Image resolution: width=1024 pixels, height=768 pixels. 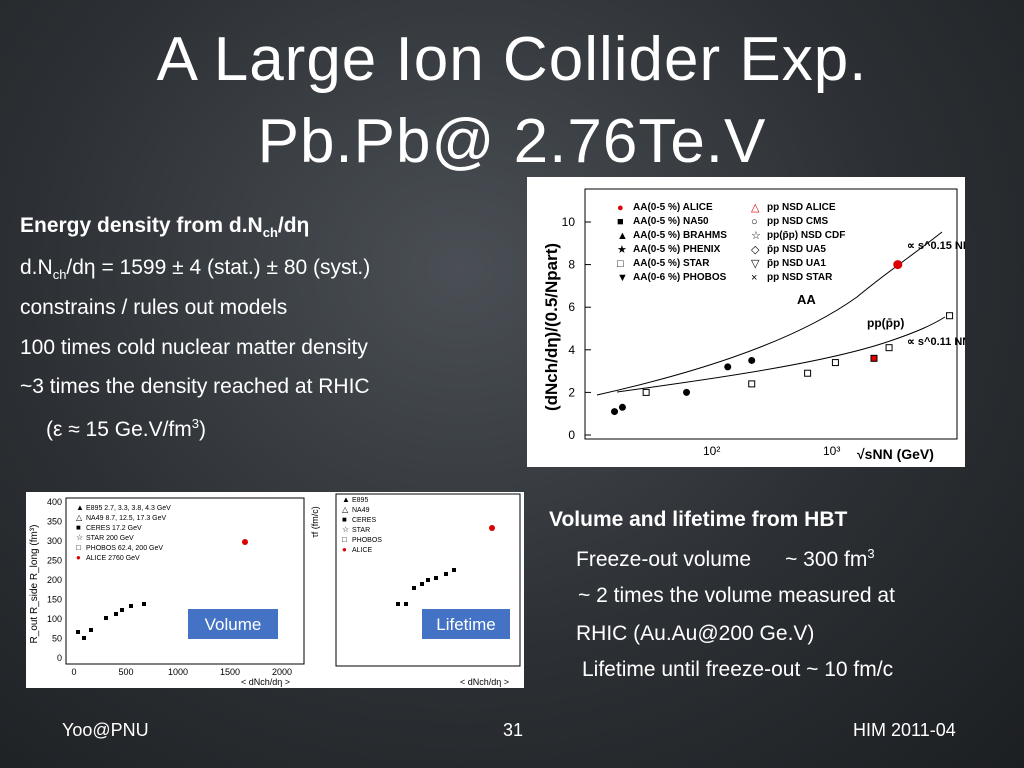 I want to click on legend-entry: E895 2.7, 3.3, 3.8, 4.3 GeV, so click(x=128, y=508).